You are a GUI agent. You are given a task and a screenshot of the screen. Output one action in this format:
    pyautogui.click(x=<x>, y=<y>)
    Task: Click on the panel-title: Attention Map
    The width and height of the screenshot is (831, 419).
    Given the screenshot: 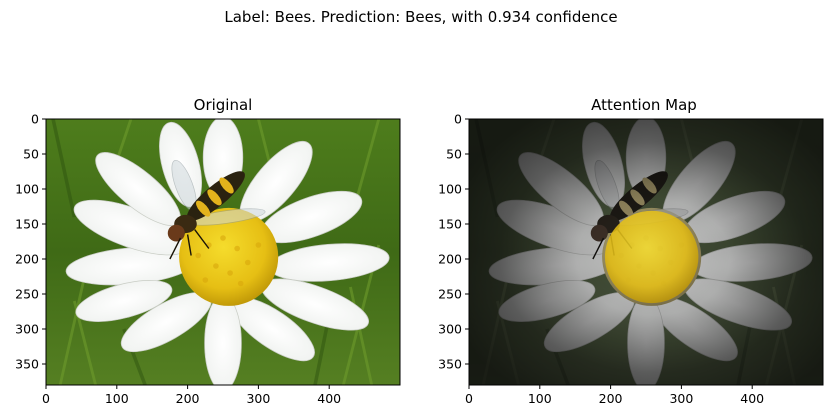 What is the action you would take?
    pyautogui.click(x=644, y=105)
    